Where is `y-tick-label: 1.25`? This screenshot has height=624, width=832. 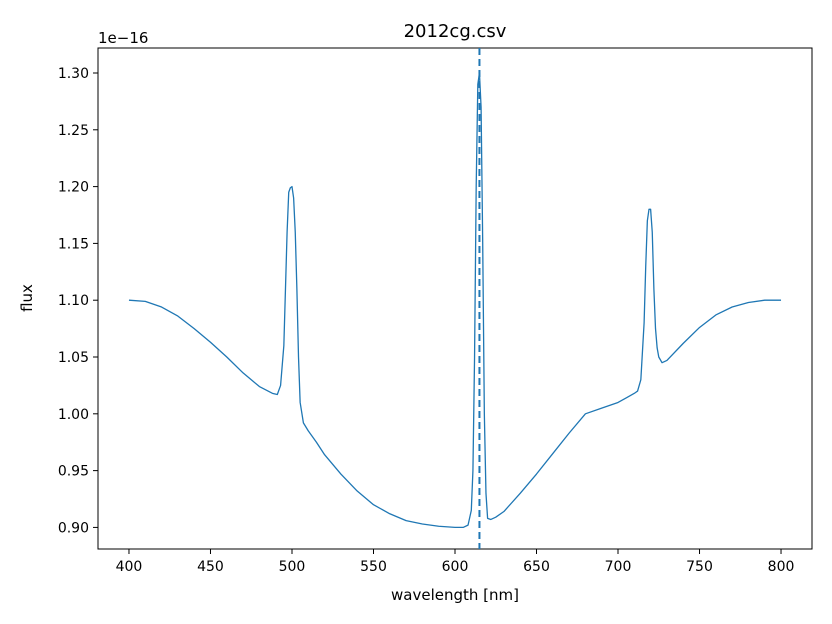 y-tick-label: 1.25 is located at coordinates (73, 131).